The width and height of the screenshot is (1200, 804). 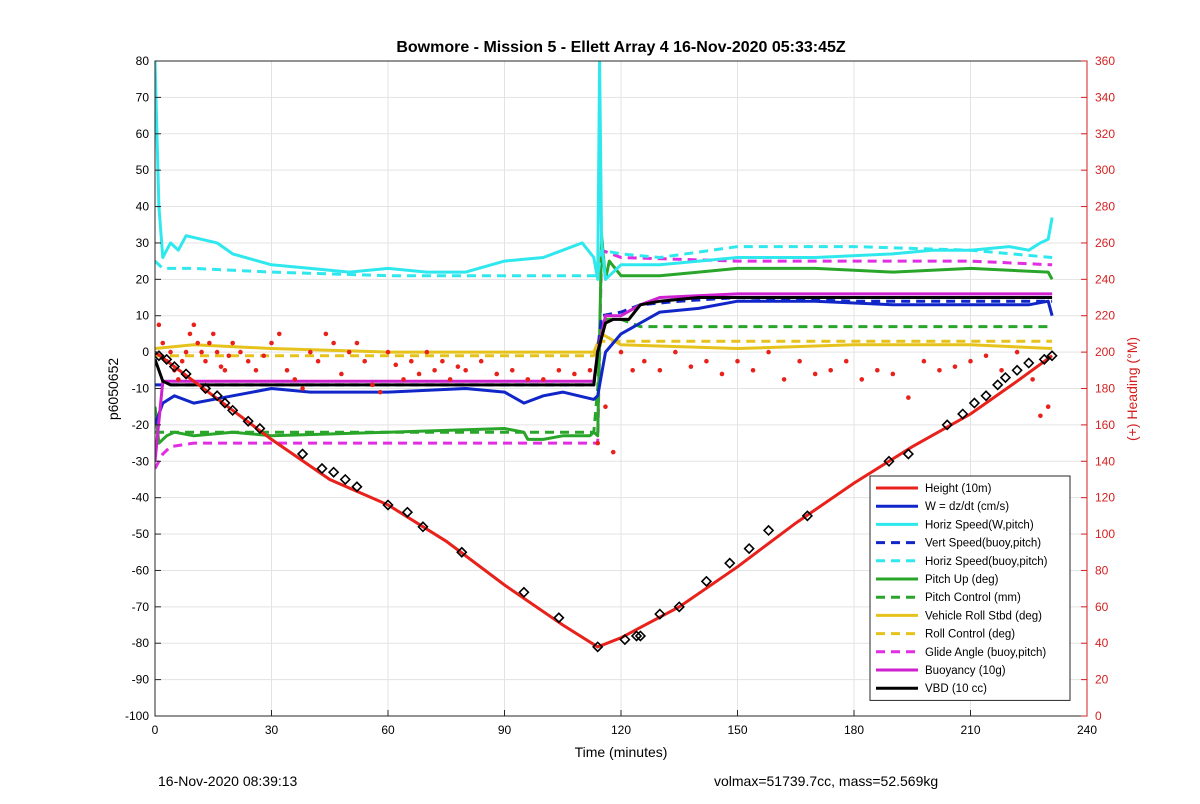 I want to click on y-tick-label: 30, so click(x=143, y=243).